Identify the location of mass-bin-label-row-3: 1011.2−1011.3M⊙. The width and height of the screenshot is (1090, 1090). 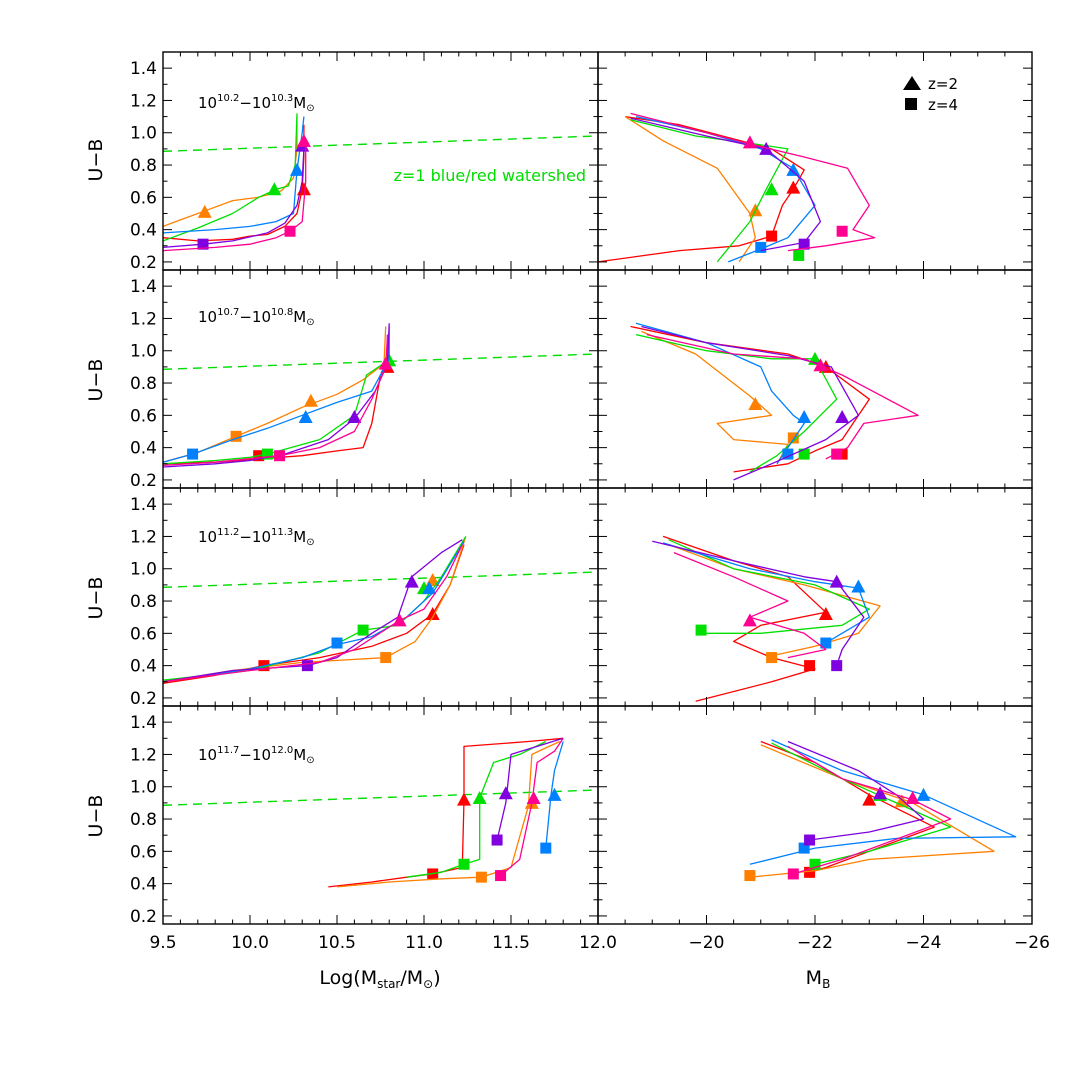
(256, 537).